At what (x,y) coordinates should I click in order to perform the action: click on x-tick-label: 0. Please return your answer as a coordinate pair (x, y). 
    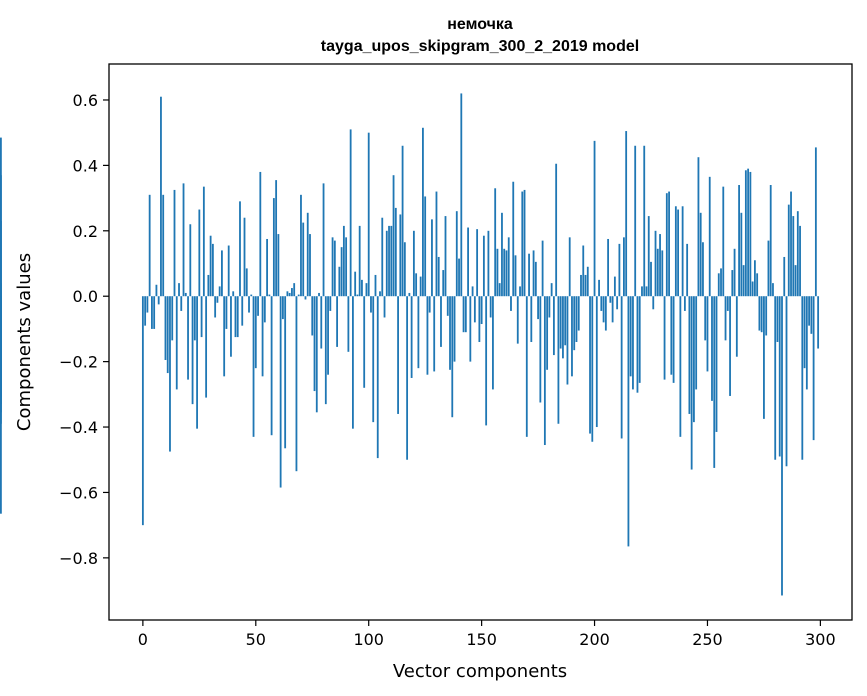
    Looking at the image, I should click on (143, 639).